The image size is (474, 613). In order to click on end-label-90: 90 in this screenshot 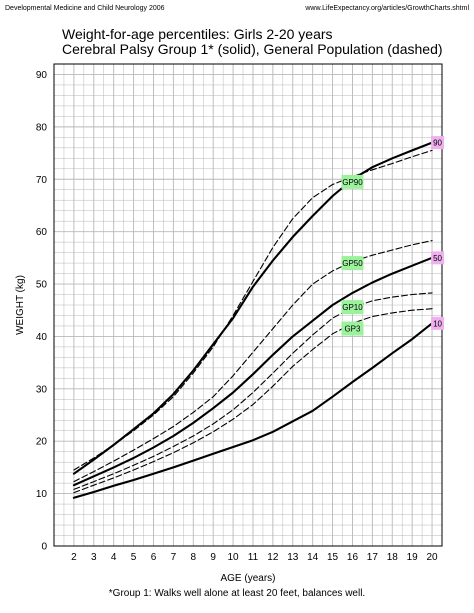, I will do `click(437, 143)`.